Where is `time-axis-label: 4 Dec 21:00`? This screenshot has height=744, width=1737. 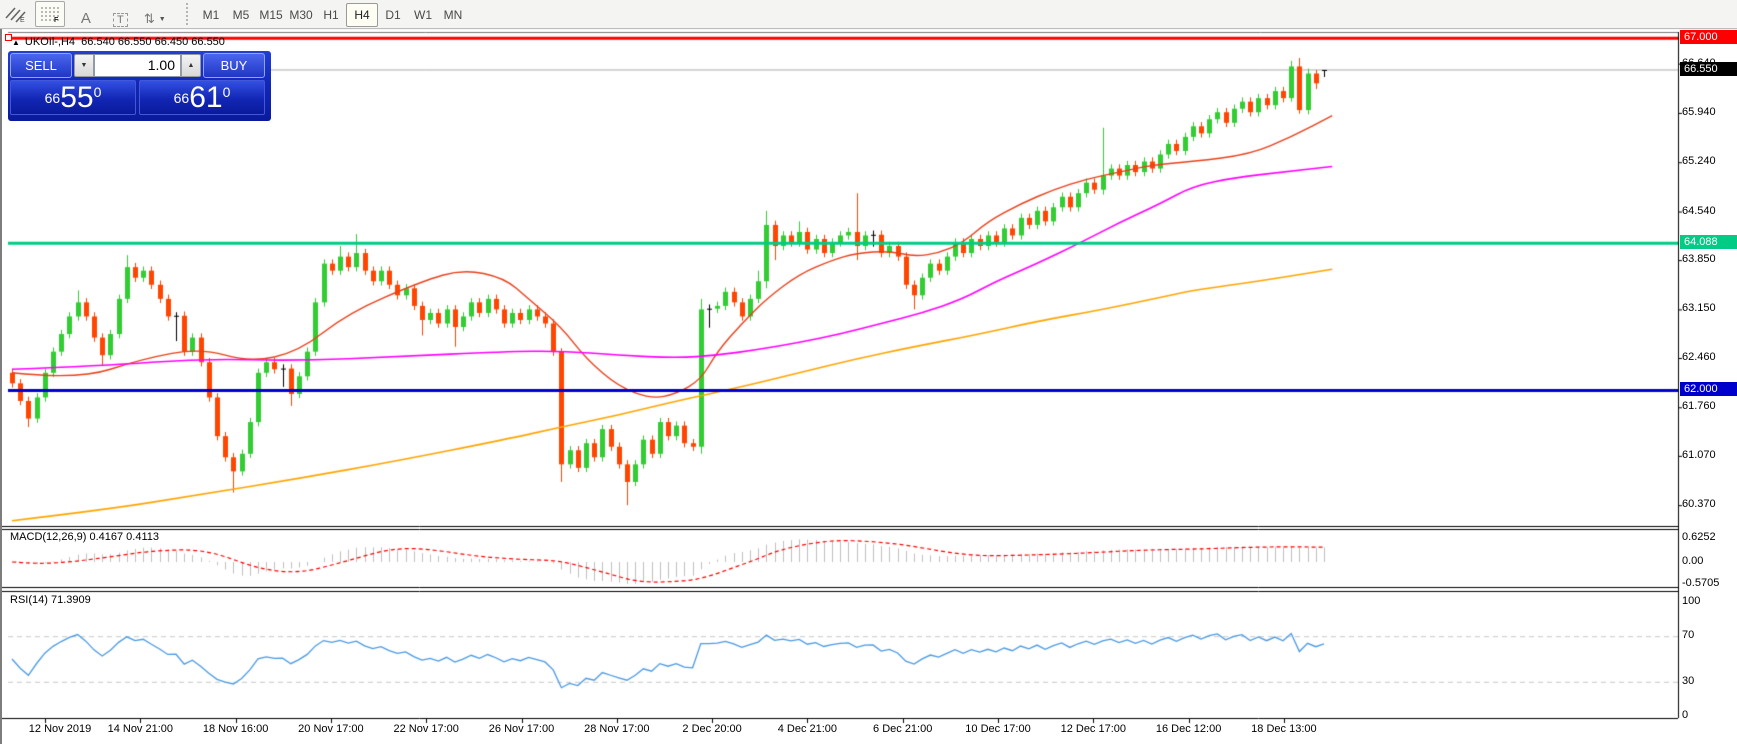 time-axis-label: 4 Dec 21:00 is located at coordinates (807, 729).